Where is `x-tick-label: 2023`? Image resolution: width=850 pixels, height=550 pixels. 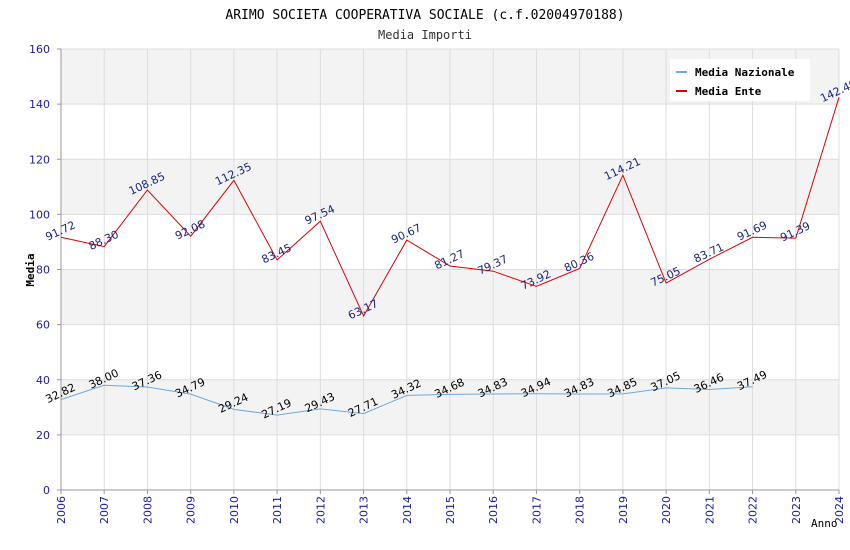 x-tick-label: 2023 is located at coordinates (796, 510).